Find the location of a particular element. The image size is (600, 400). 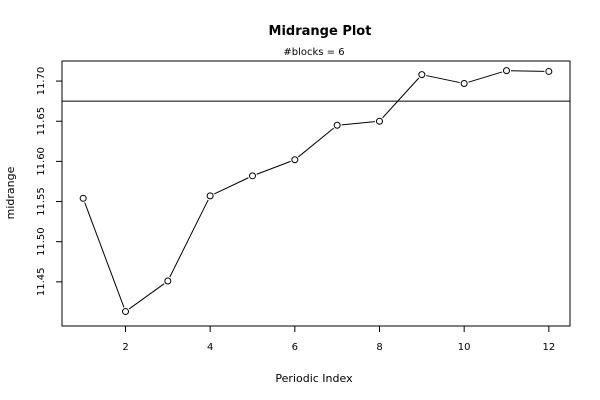

x-axis-label: Periodic Index is located at coordinates (314, 378).